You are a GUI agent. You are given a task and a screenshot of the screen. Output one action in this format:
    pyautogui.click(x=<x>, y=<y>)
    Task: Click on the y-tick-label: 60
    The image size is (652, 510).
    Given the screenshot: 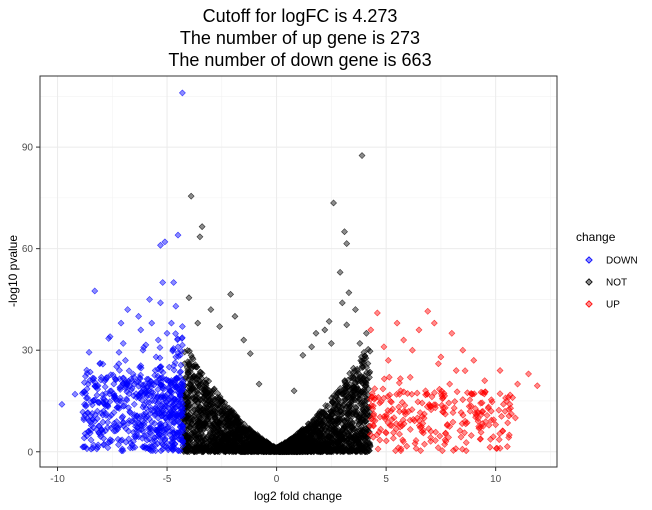 What is the action you would take?
    pyautogui.click(x=28, y=249)
    